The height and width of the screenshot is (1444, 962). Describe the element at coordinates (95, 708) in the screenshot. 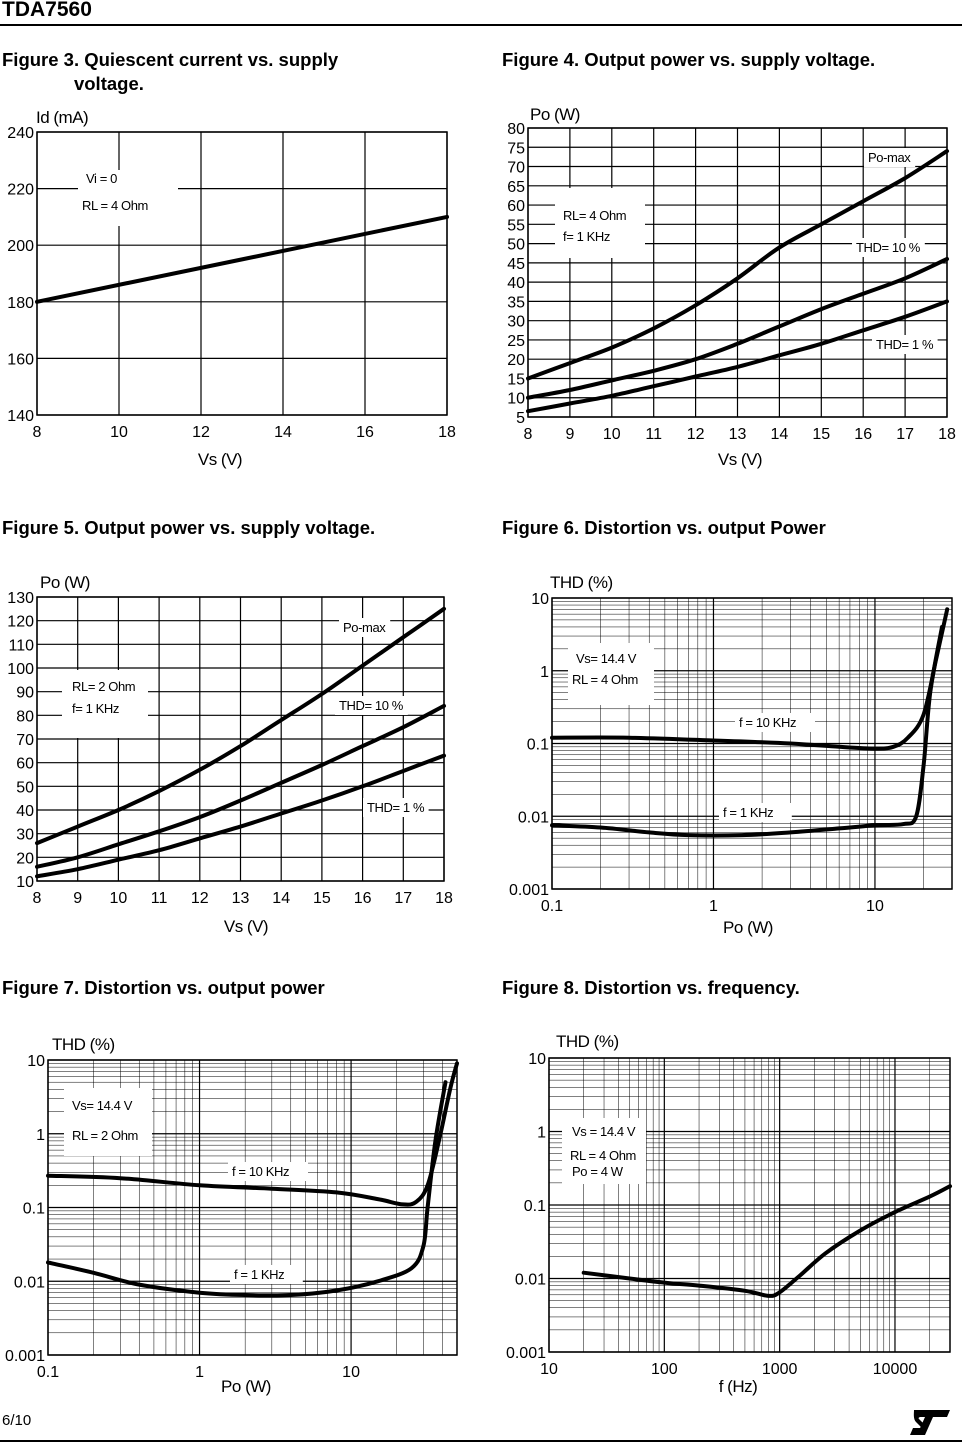

I see `annotation-text: f= 1 KHz` at that location.